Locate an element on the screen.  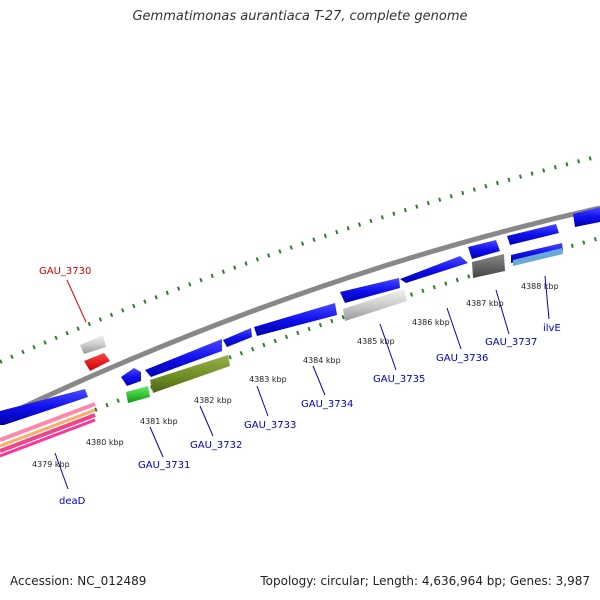
gene-label-ilvE: ilvE is located at coordinates (552, 328).